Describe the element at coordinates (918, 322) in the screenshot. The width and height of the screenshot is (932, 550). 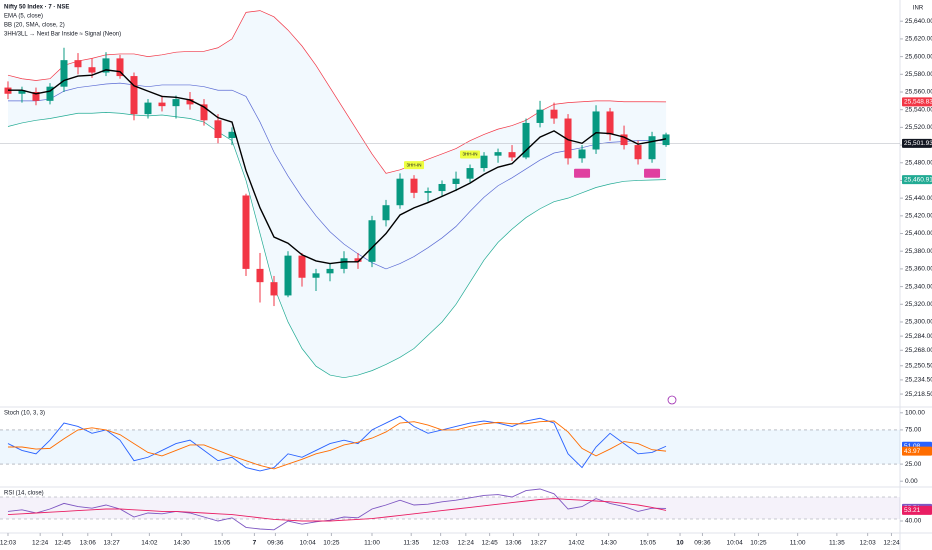
I see `y-tick-label: 25,300.00` at that location.